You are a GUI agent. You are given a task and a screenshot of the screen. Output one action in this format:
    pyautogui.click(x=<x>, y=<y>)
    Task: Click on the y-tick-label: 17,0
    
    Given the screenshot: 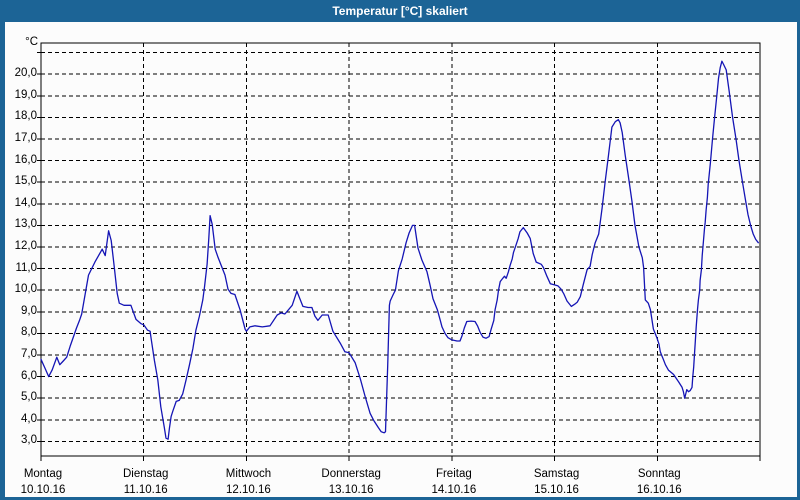 What is the action you would take?
    pyautogui.click(x=25, y=138)
    